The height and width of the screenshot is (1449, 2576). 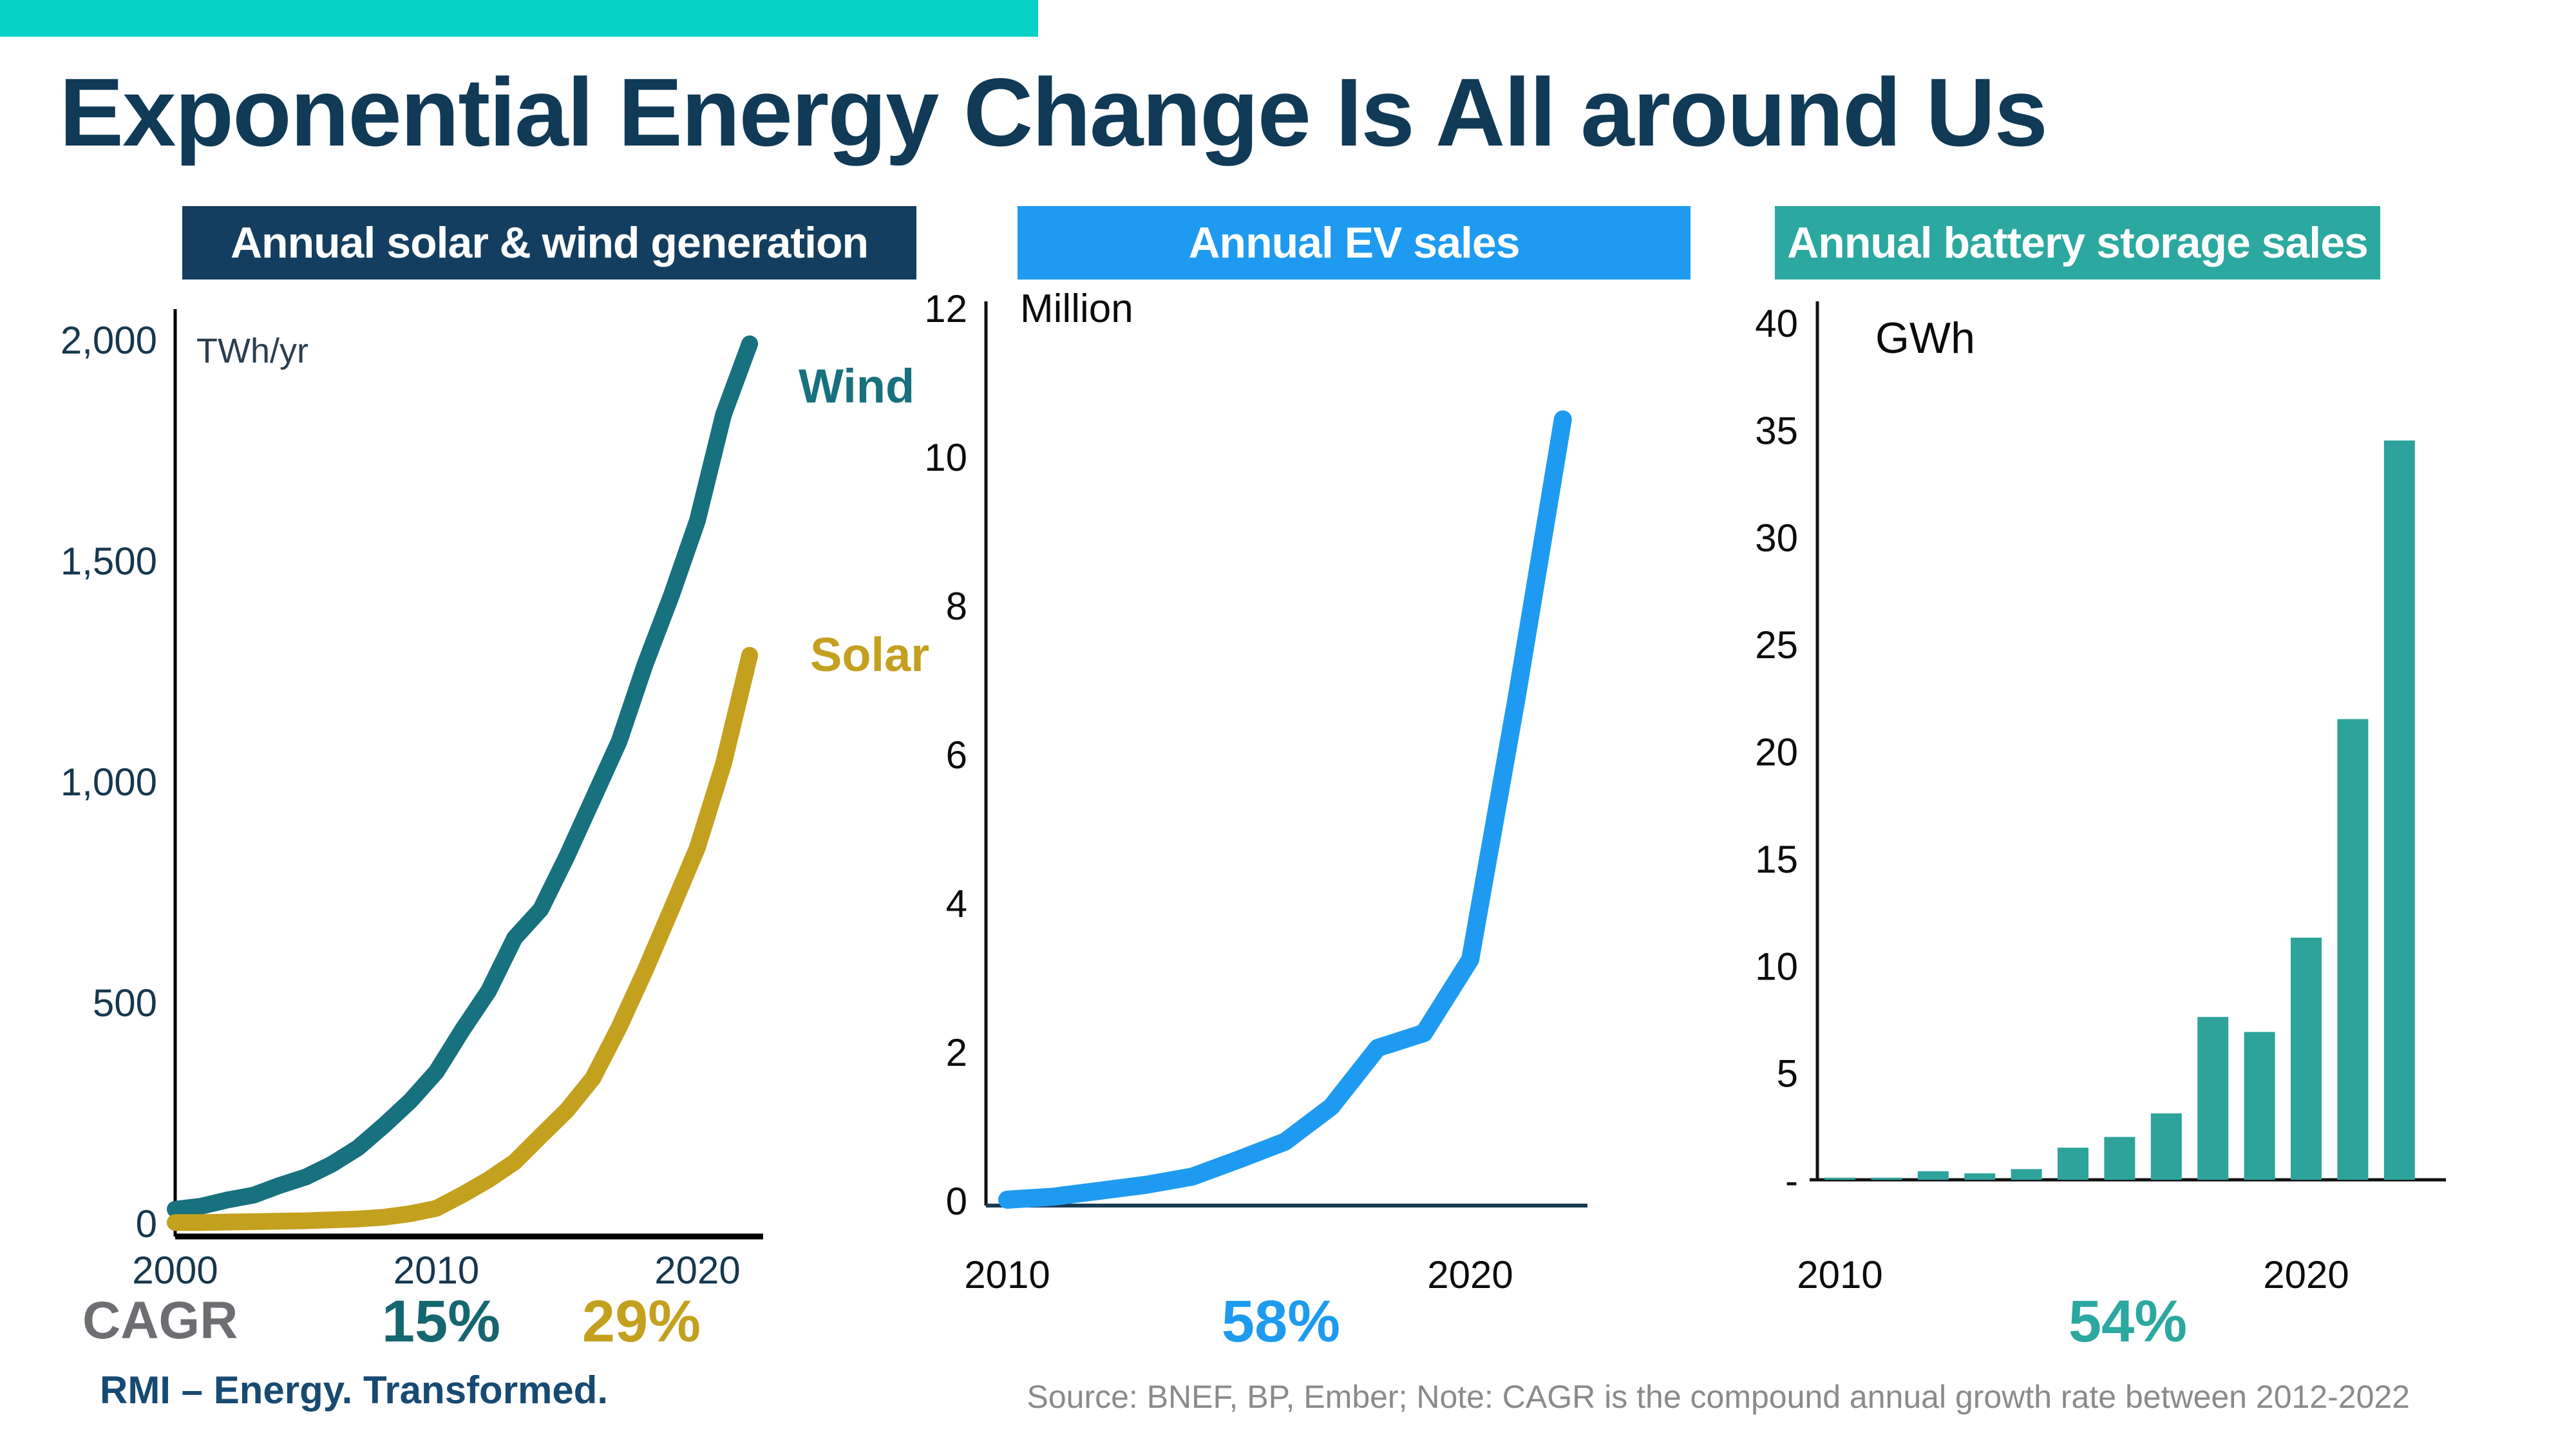 I want to click on cagr-value-battery: 54%, so click(x=2128, y=1321).